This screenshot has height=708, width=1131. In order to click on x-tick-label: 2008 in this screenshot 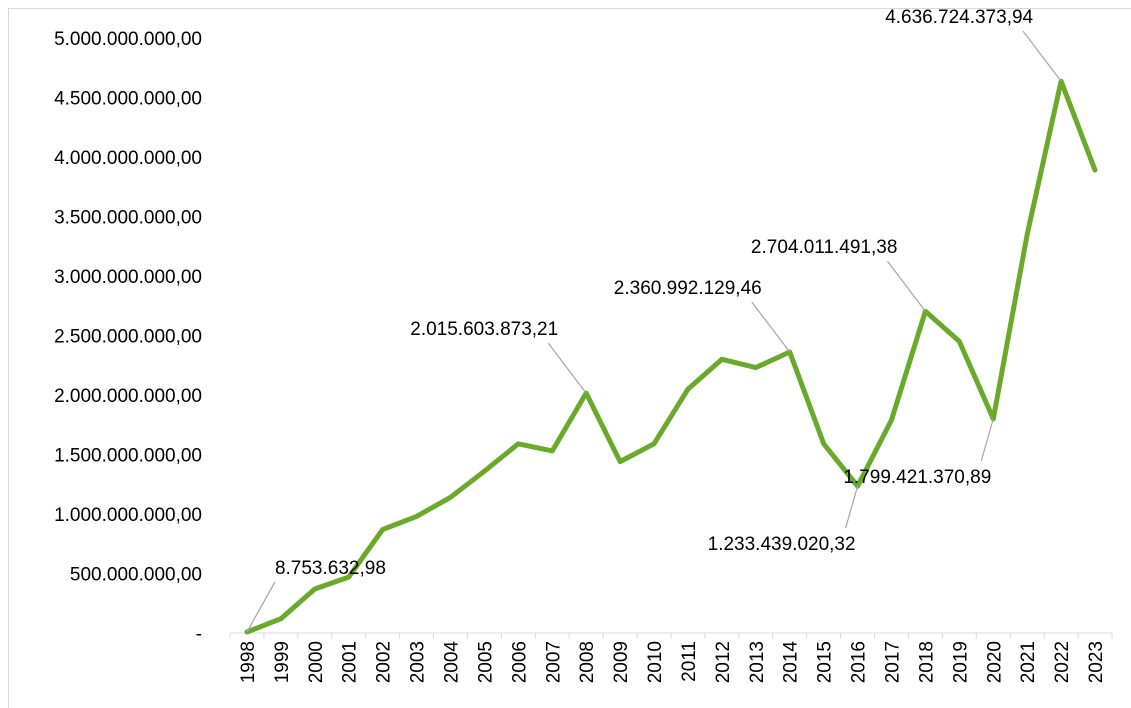, I will do `click(587, 662)`.